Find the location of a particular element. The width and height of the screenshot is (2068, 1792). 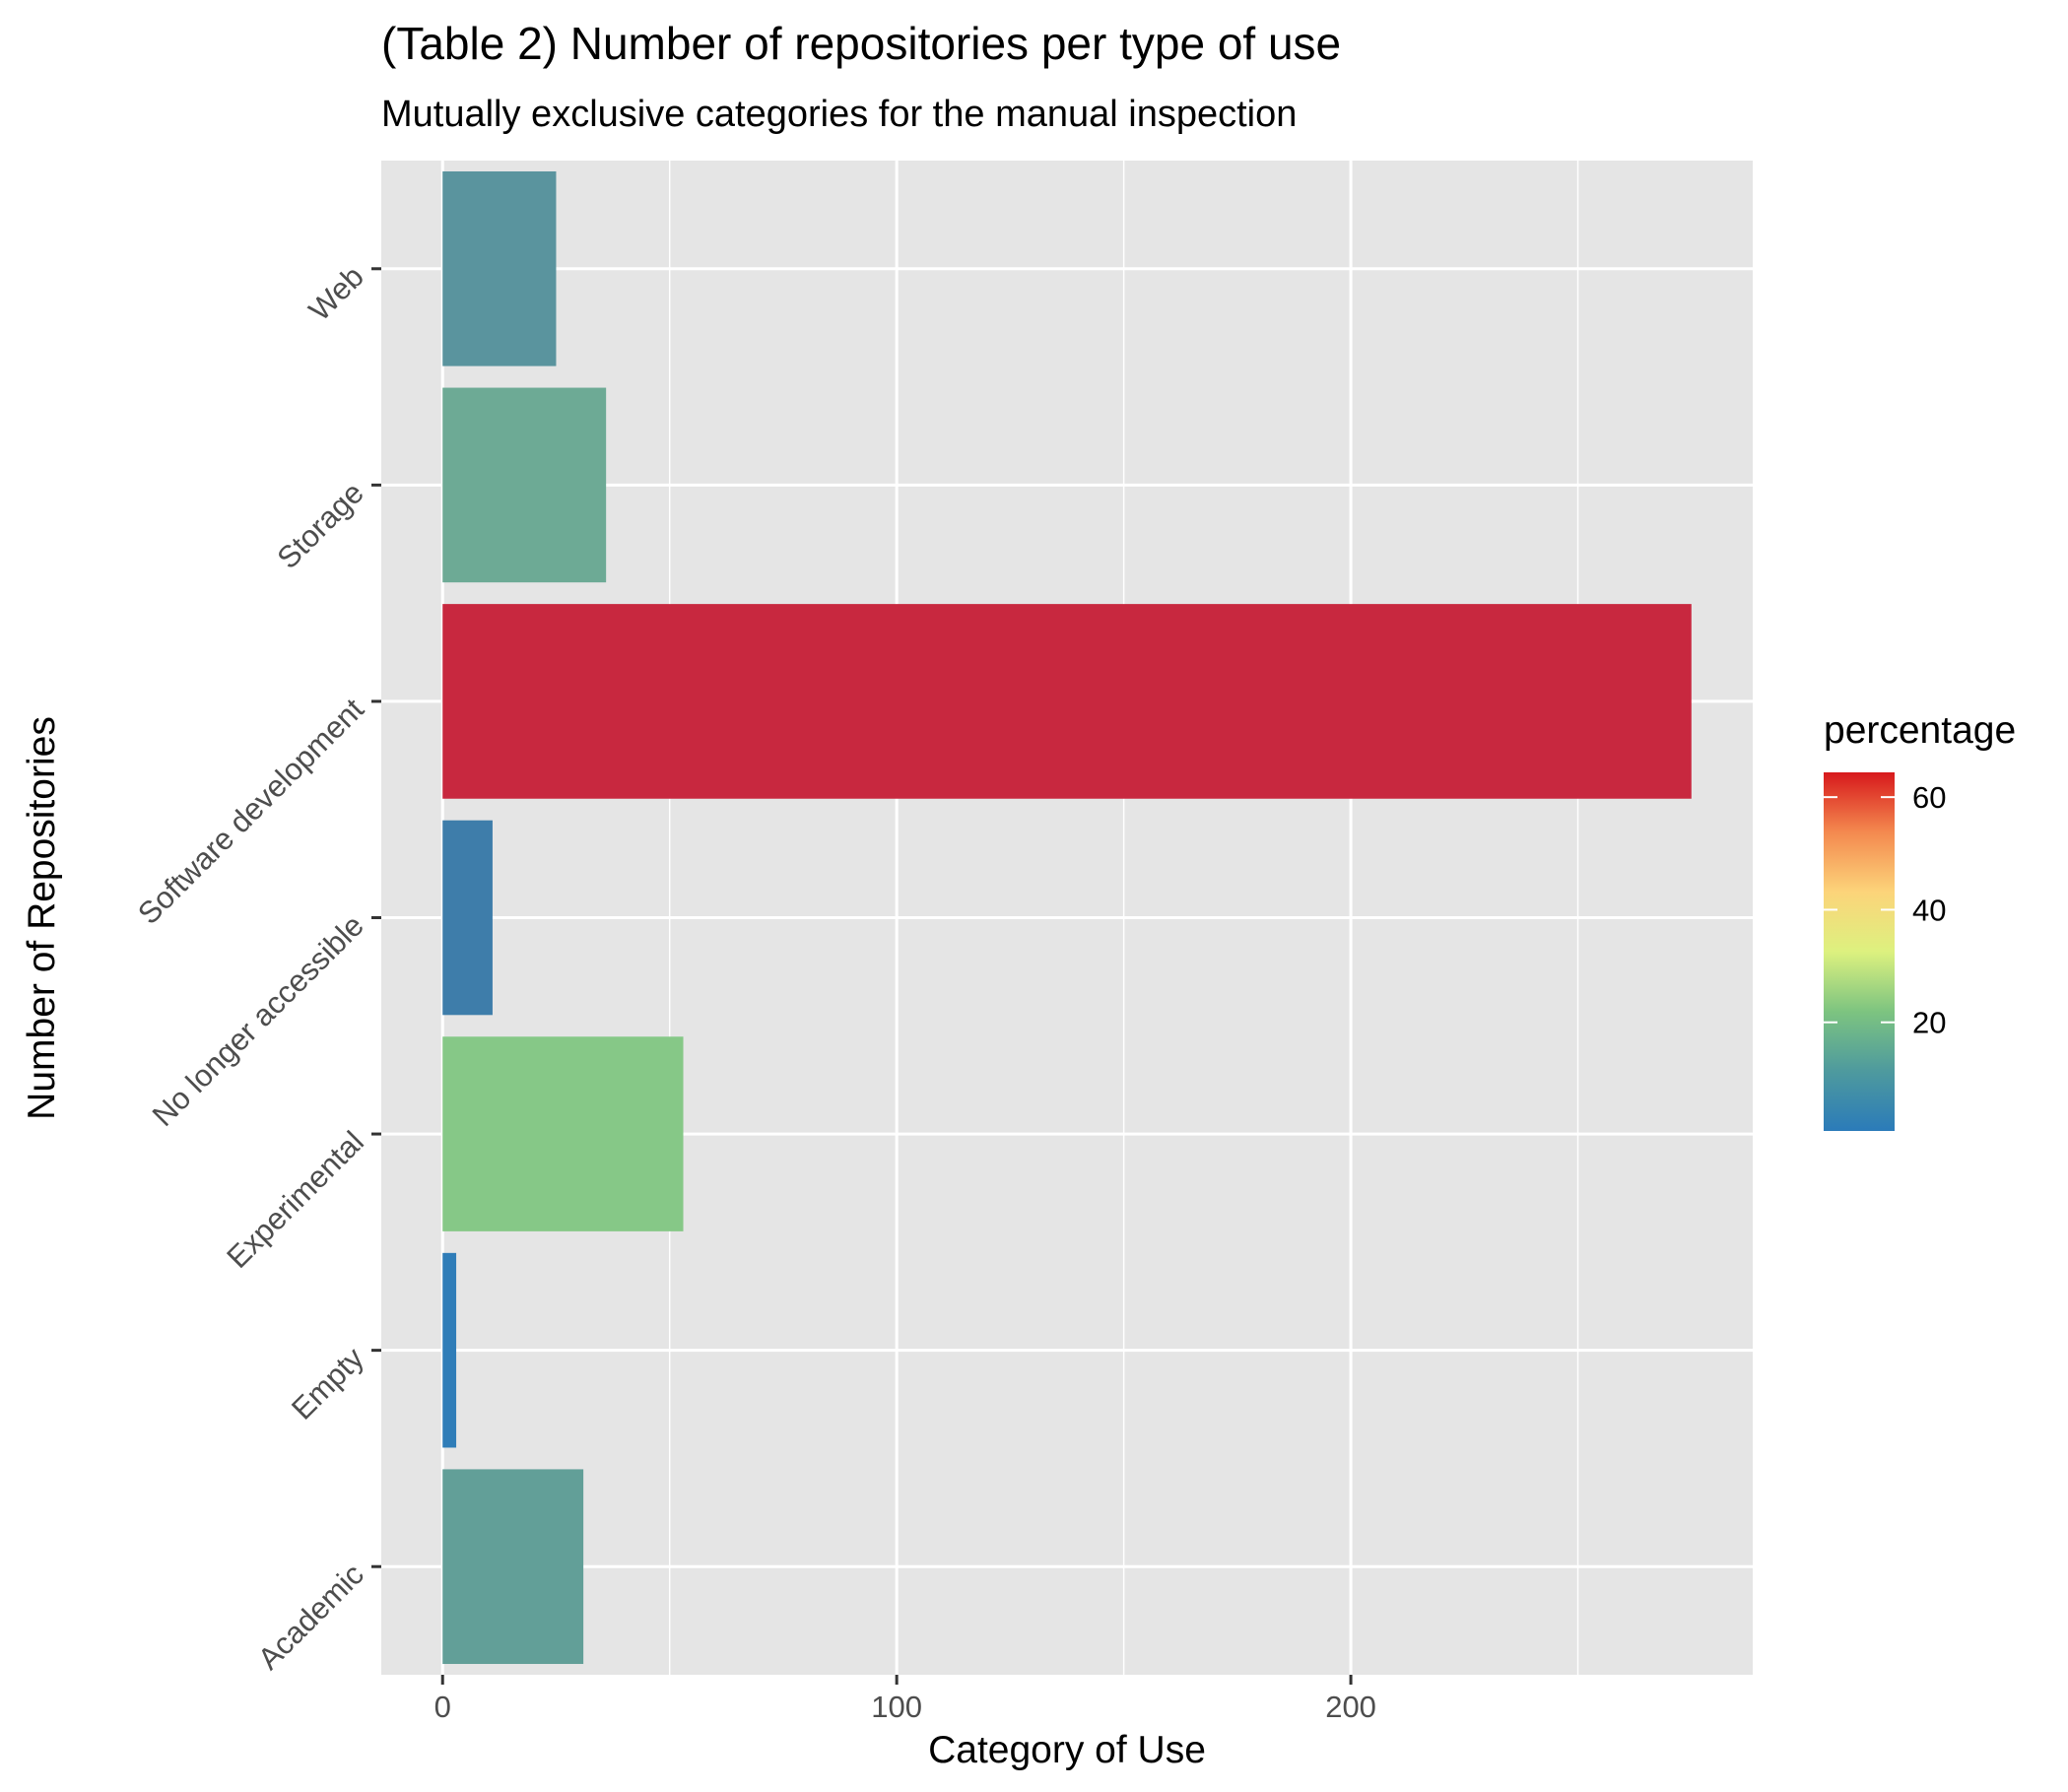

bar-experimental is located at coordinates (563, 1133).